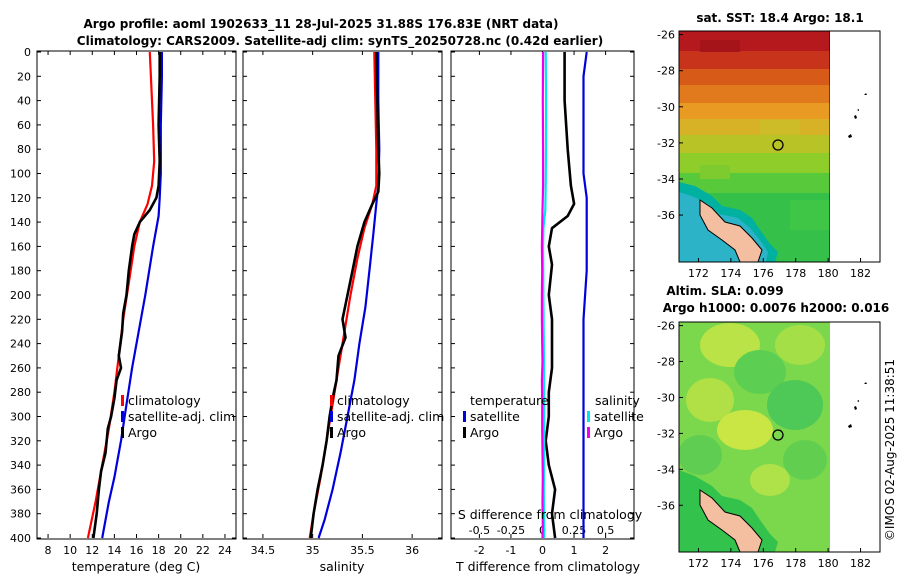 The image size is (900, 580). Describe the element at coordinates (574, 530) in the screenshot. I see `s-tick-label: 0.25` at that location.